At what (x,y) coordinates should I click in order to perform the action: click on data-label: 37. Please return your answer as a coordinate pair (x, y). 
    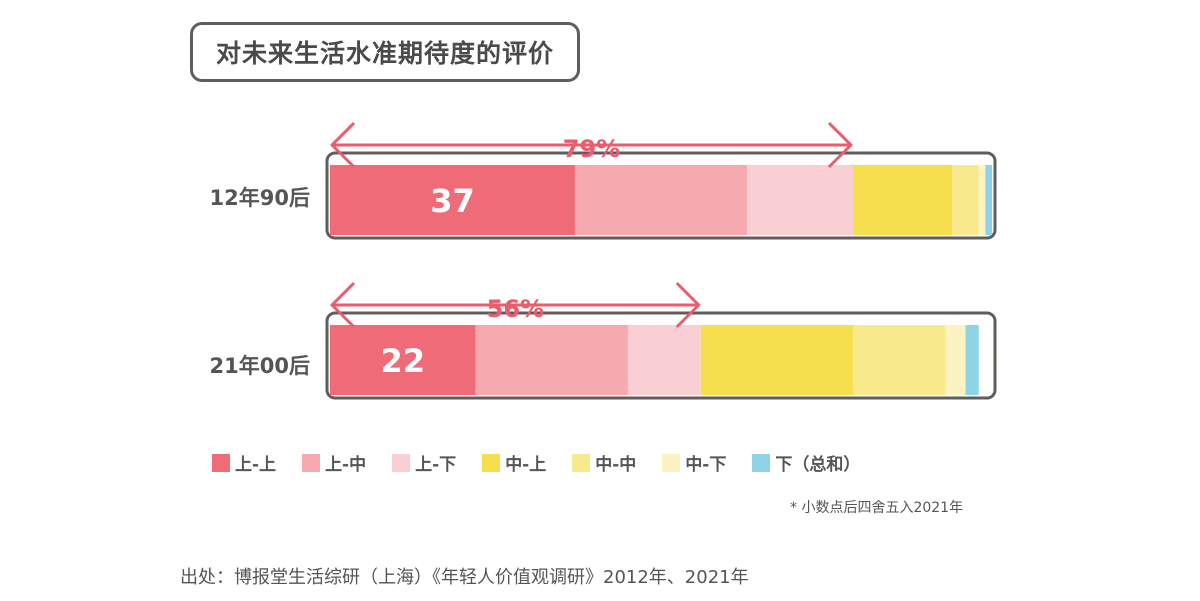
    Looking at the image, I should click on (452, 201).